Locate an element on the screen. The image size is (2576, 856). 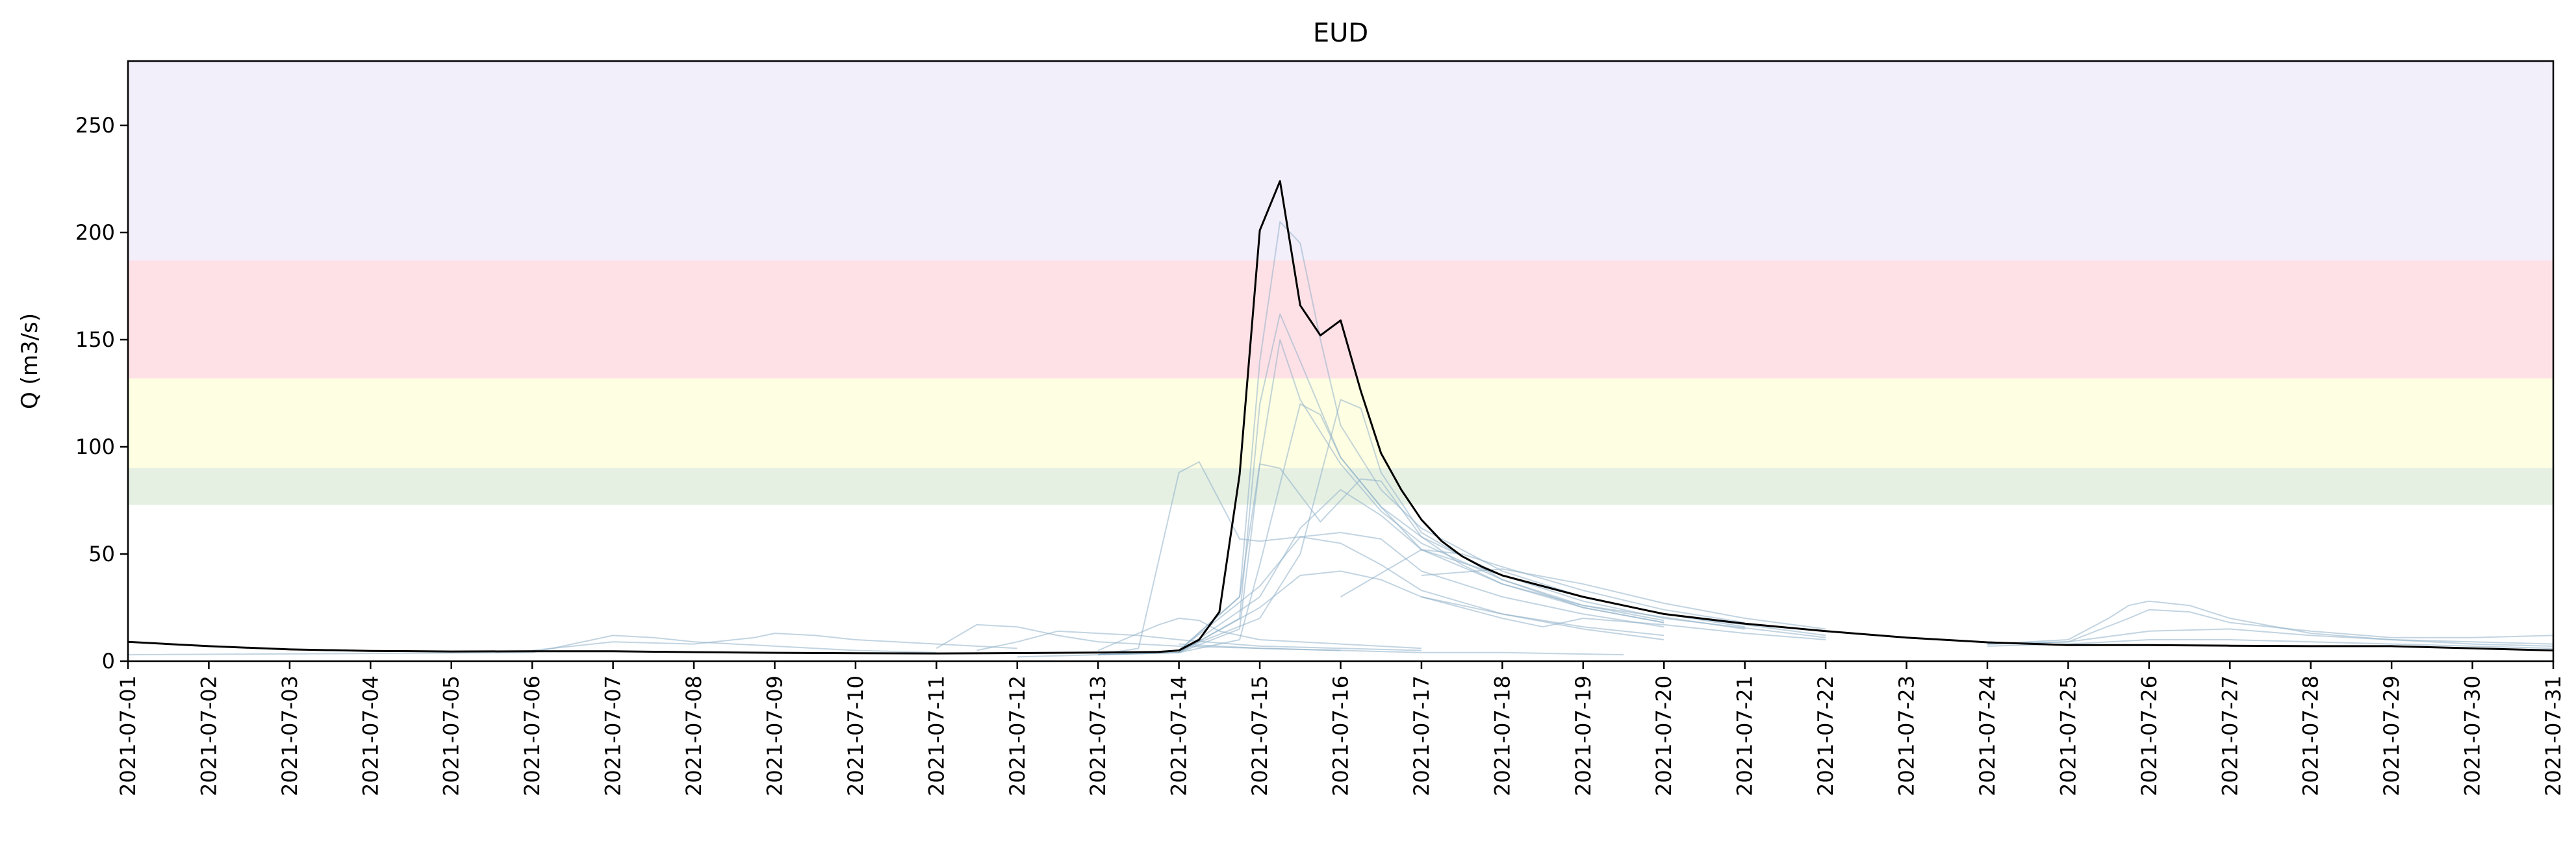
x-tick-label: 2021-07-10 is located at coordinates (855, 735).